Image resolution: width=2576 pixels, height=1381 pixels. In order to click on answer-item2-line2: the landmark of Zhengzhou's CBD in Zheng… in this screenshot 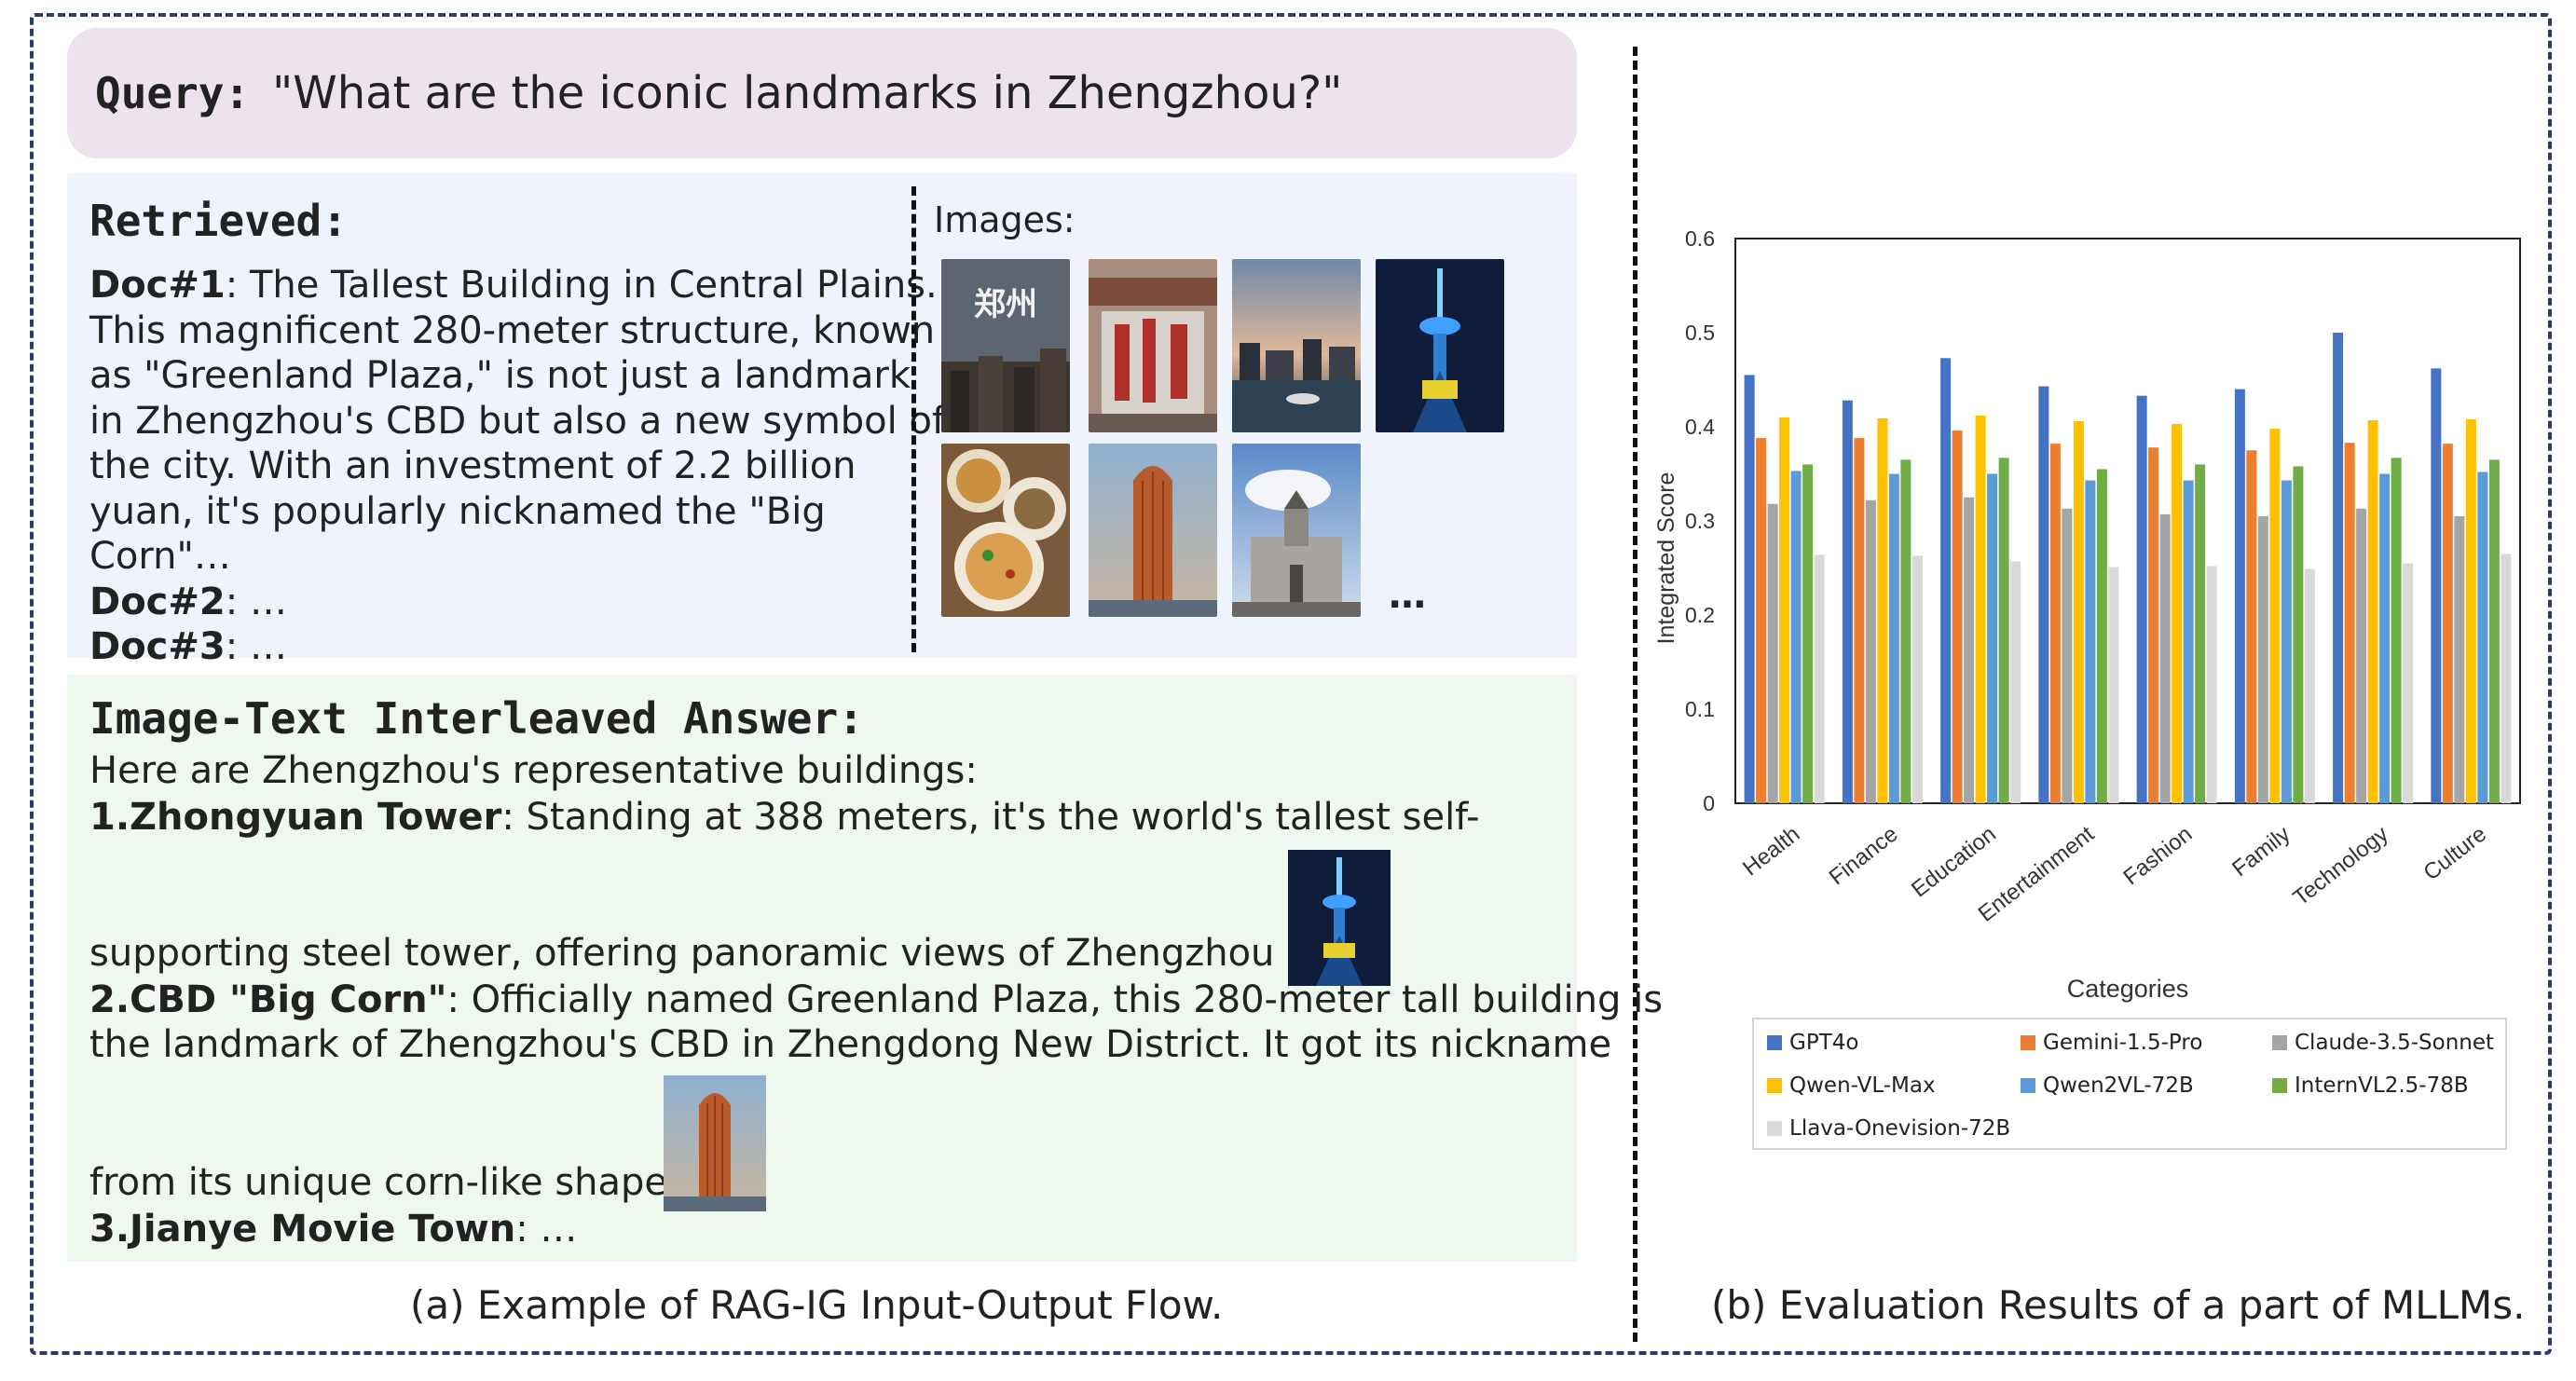, I will do `click(850, 1044)`.